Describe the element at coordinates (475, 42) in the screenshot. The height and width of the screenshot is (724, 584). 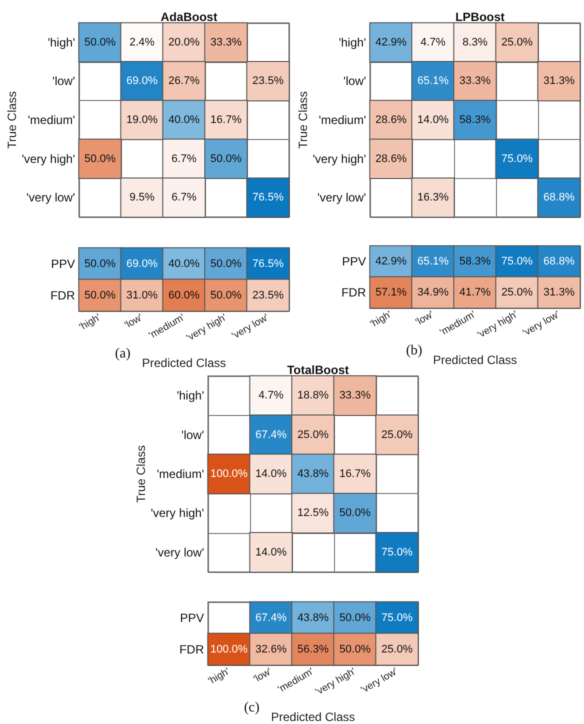
I see `data-label: 8.3%` at that location.